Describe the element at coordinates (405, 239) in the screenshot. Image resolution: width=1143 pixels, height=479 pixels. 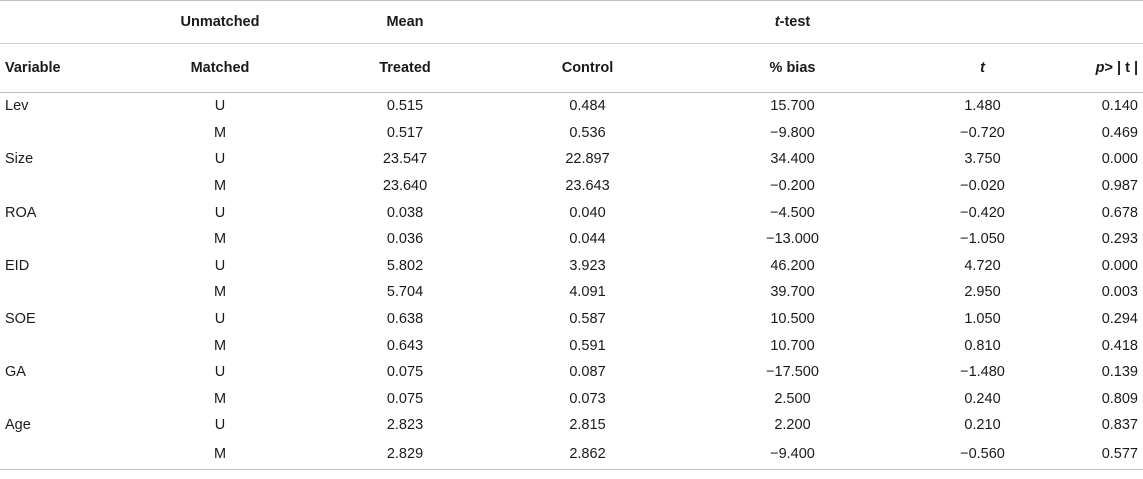
I see `cell-treated: 0.036` at that location.